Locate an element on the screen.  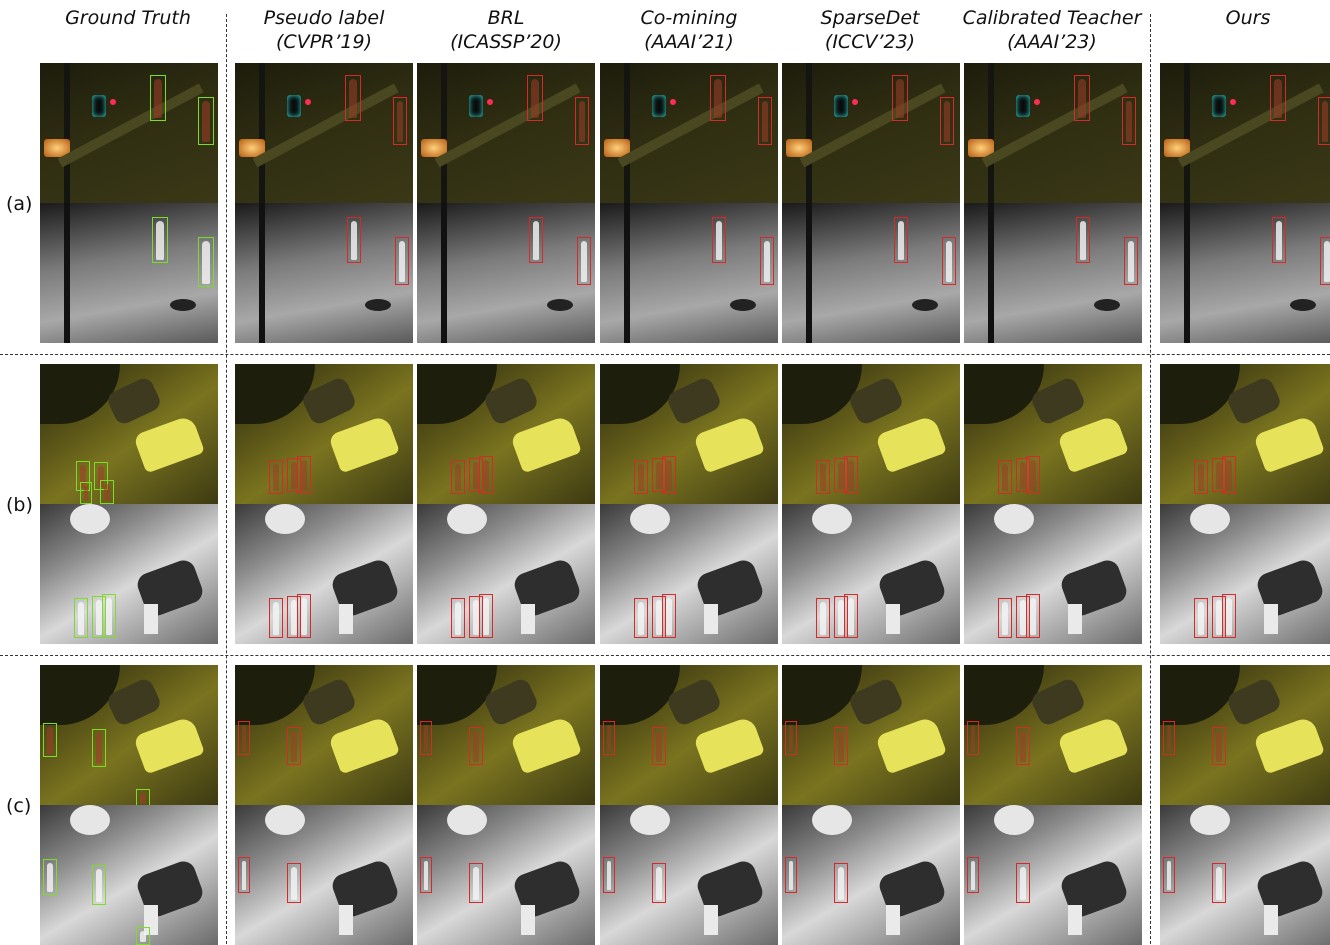
image-panel-b-cm is located at coordinates (689, 504).